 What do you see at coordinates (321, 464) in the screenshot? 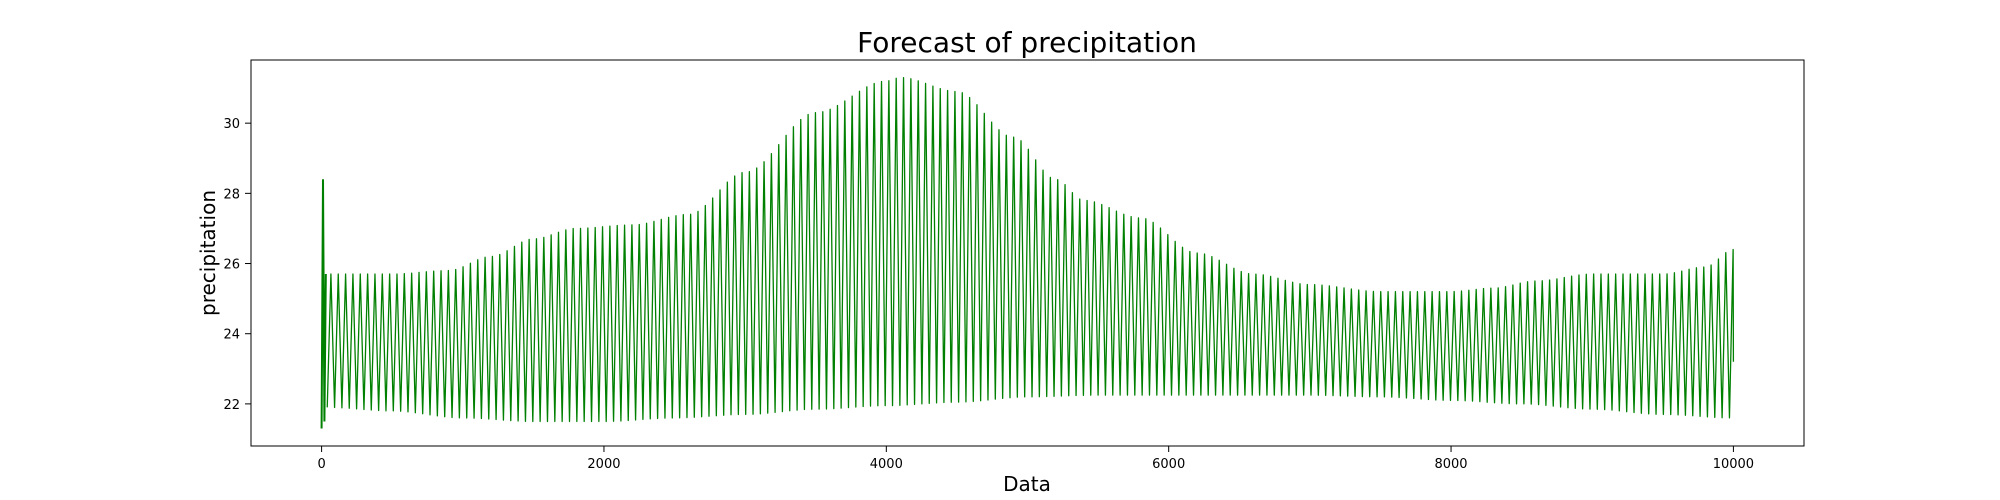
I see `x-tick-label: 0` at bounding box center [321, 464].